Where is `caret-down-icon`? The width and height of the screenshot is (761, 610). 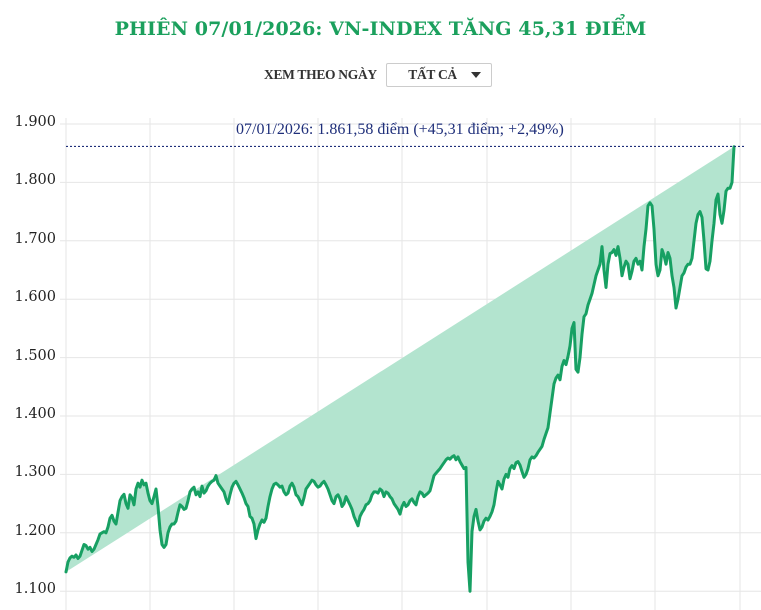
caret-down-icon is located at coordinates (475, 75).